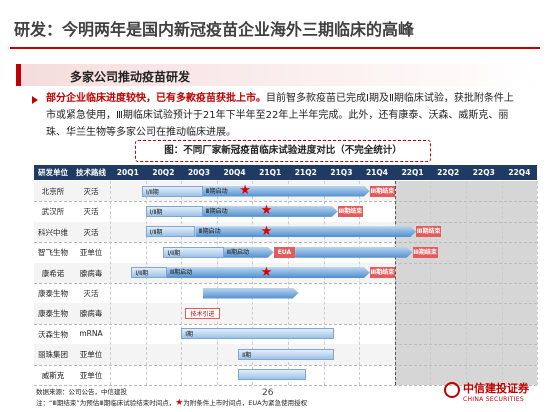 The width and height of the screenshot is (550, 412). I want to click on note-prefix: 注：“Ⅲ期结束”为预估Ⅲ期临床试验结束时间点，, so click(106, 403).